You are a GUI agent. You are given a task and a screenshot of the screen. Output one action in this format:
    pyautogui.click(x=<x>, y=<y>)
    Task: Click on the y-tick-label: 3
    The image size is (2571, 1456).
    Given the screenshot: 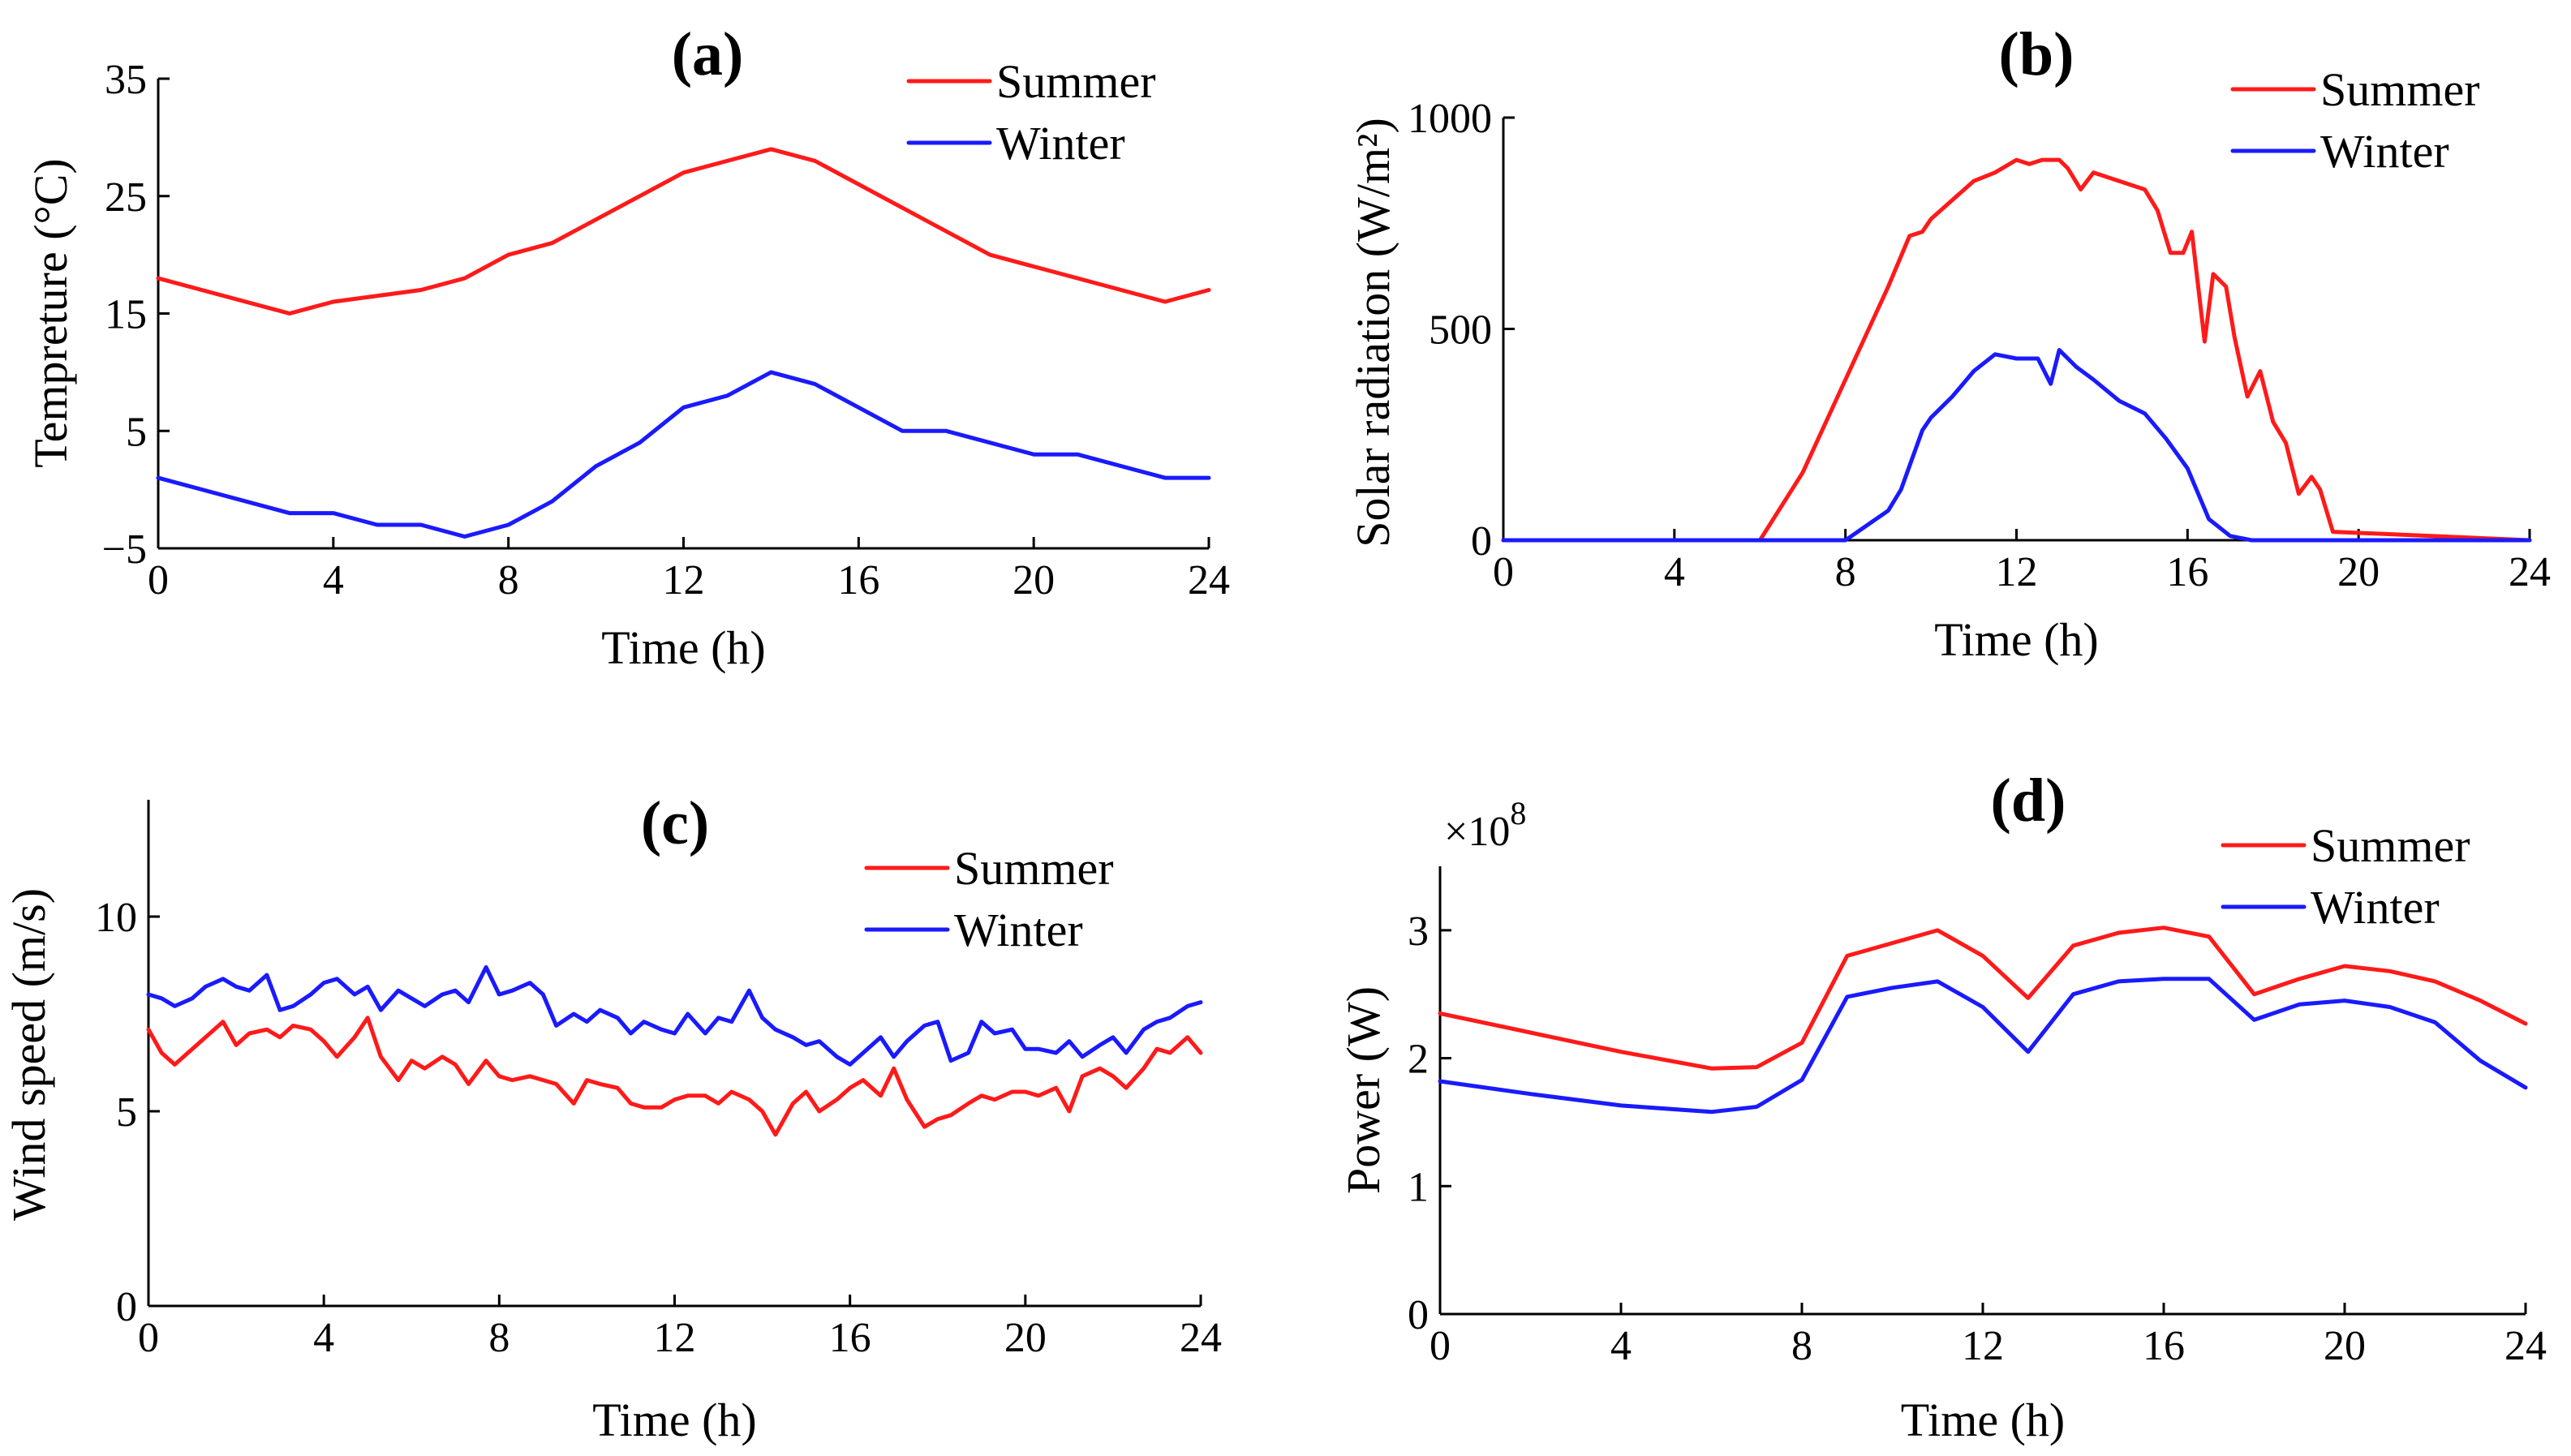 What is the action you would take?
    pyautogui.click(x=1418, y=932)
    